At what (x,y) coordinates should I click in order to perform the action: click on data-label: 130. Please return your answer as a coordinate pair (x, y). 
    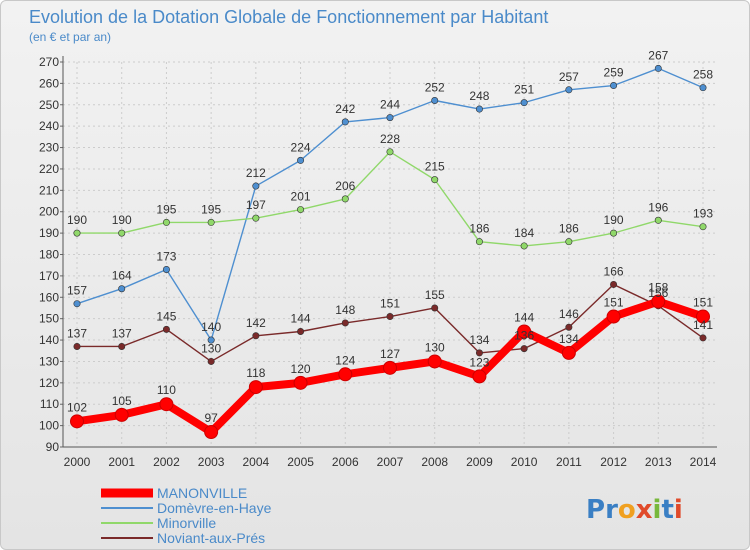
    Looking at the image, I should click on (435, 347).